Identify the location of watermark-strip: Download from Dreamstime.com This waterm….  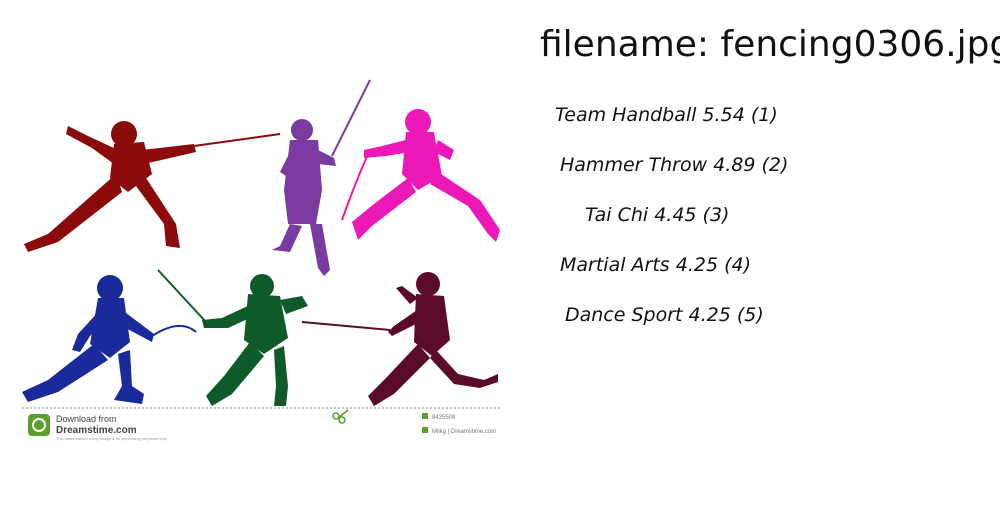
(261, 424).